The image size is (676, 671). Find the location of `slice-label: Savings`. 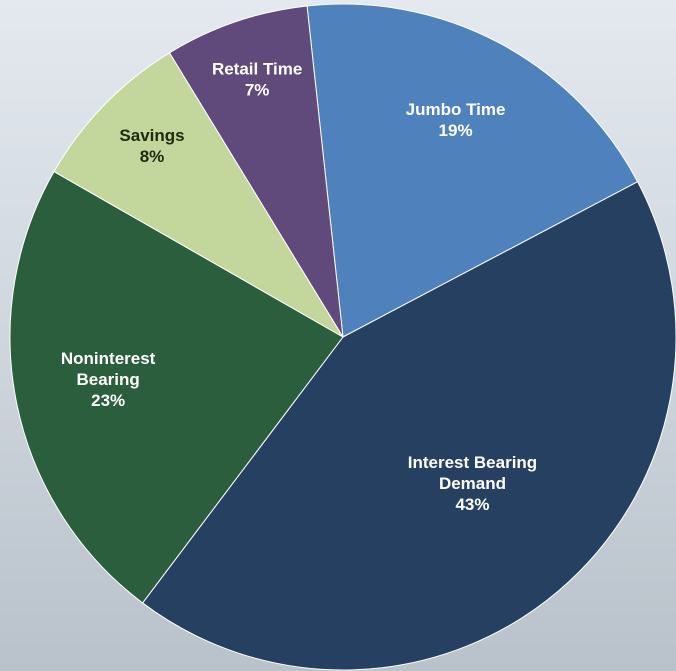

slice-label: Savings is located at coordinates (151, 135).